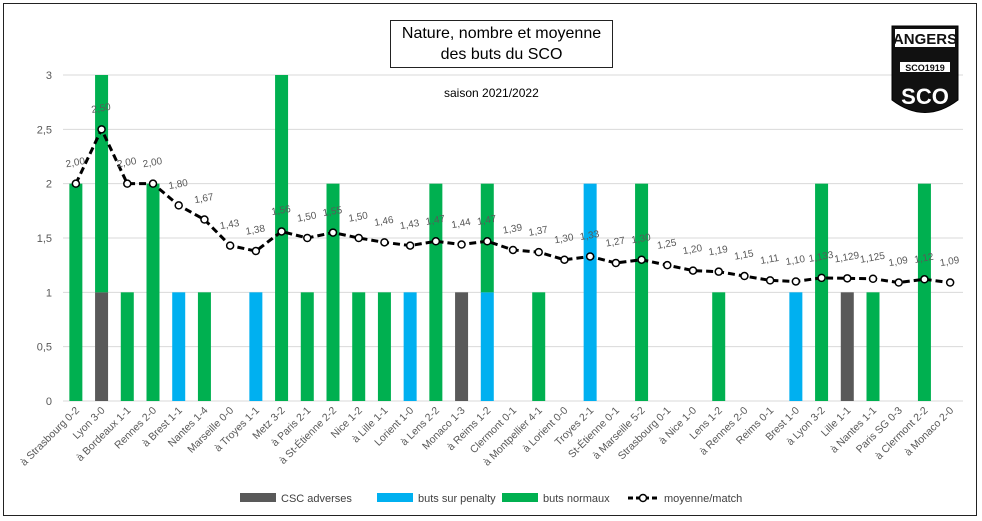 The width and height of the screenshot is (982, 521). What do you see at coordinates (501, 54) in the screenshot?
I see `title-line-2: des buts du SCO` at bounding box center [501, 54].